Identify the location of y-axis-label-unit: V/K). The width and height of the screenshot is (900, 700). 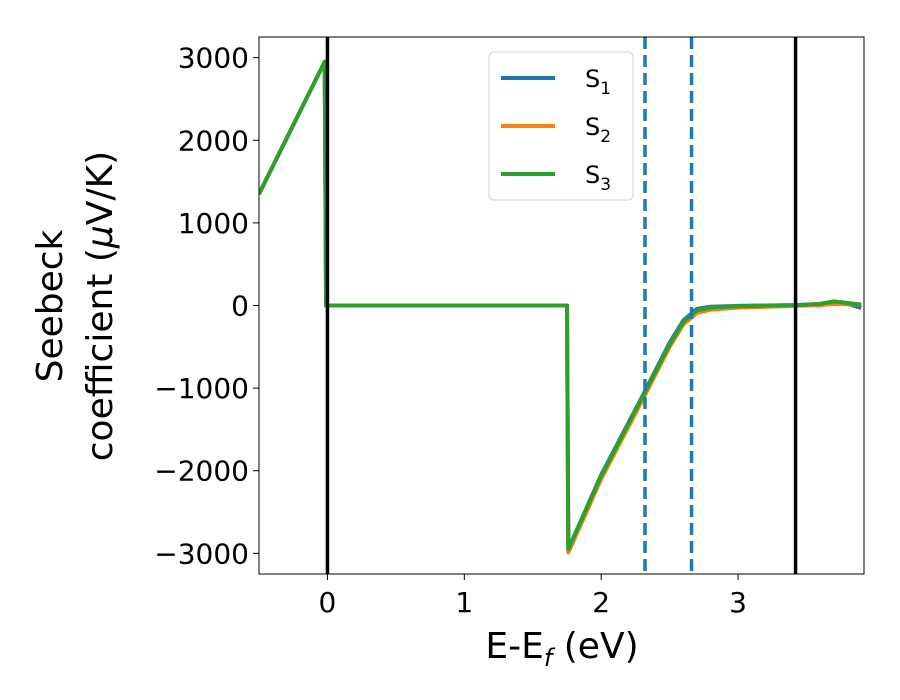
(100, 188).